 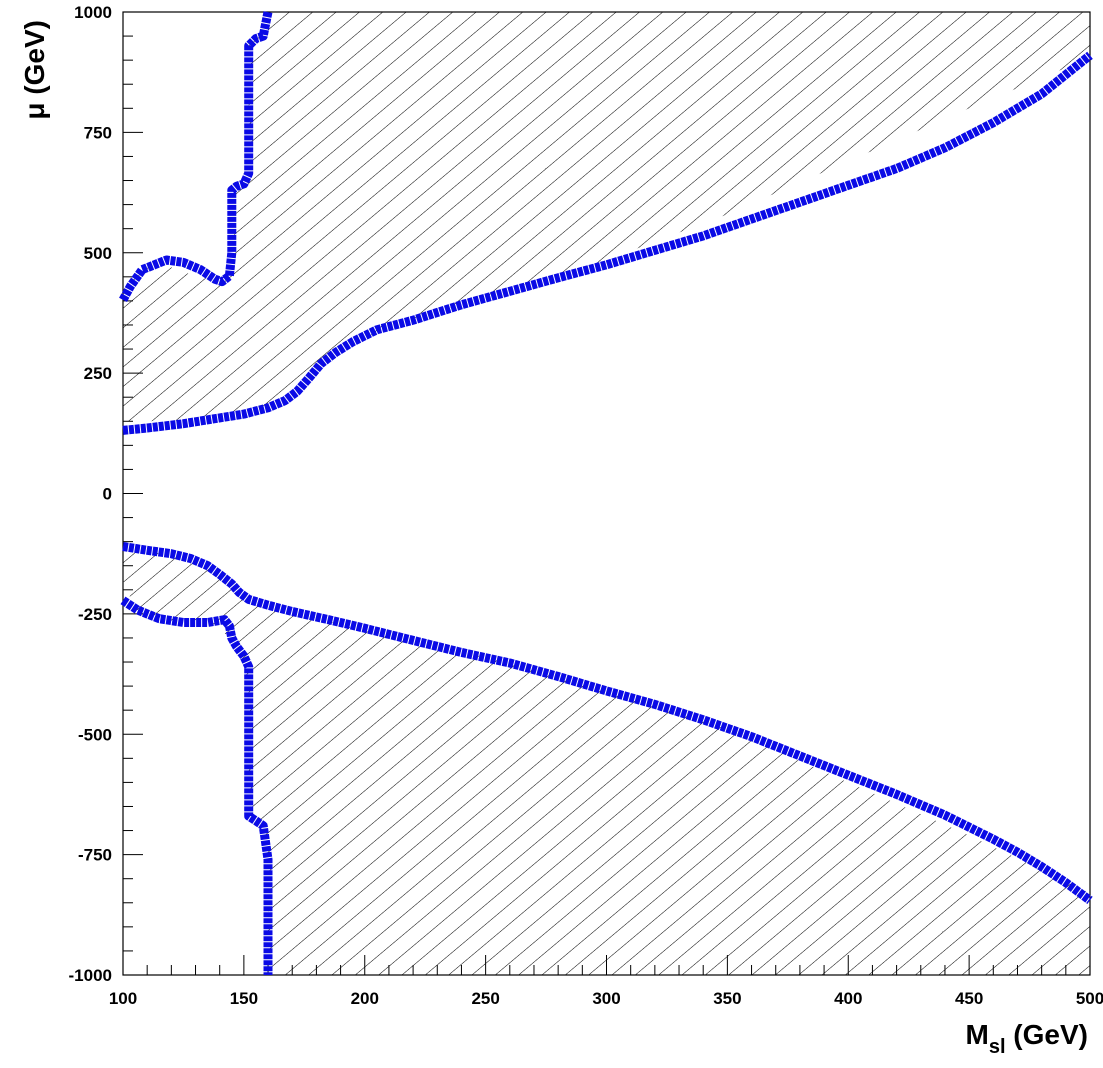 What do you see at coordinates (1027, 1038) in the screenshot?
I see `x-axis-title: Msl (GeV)` at bounding box center [1027, 1038].